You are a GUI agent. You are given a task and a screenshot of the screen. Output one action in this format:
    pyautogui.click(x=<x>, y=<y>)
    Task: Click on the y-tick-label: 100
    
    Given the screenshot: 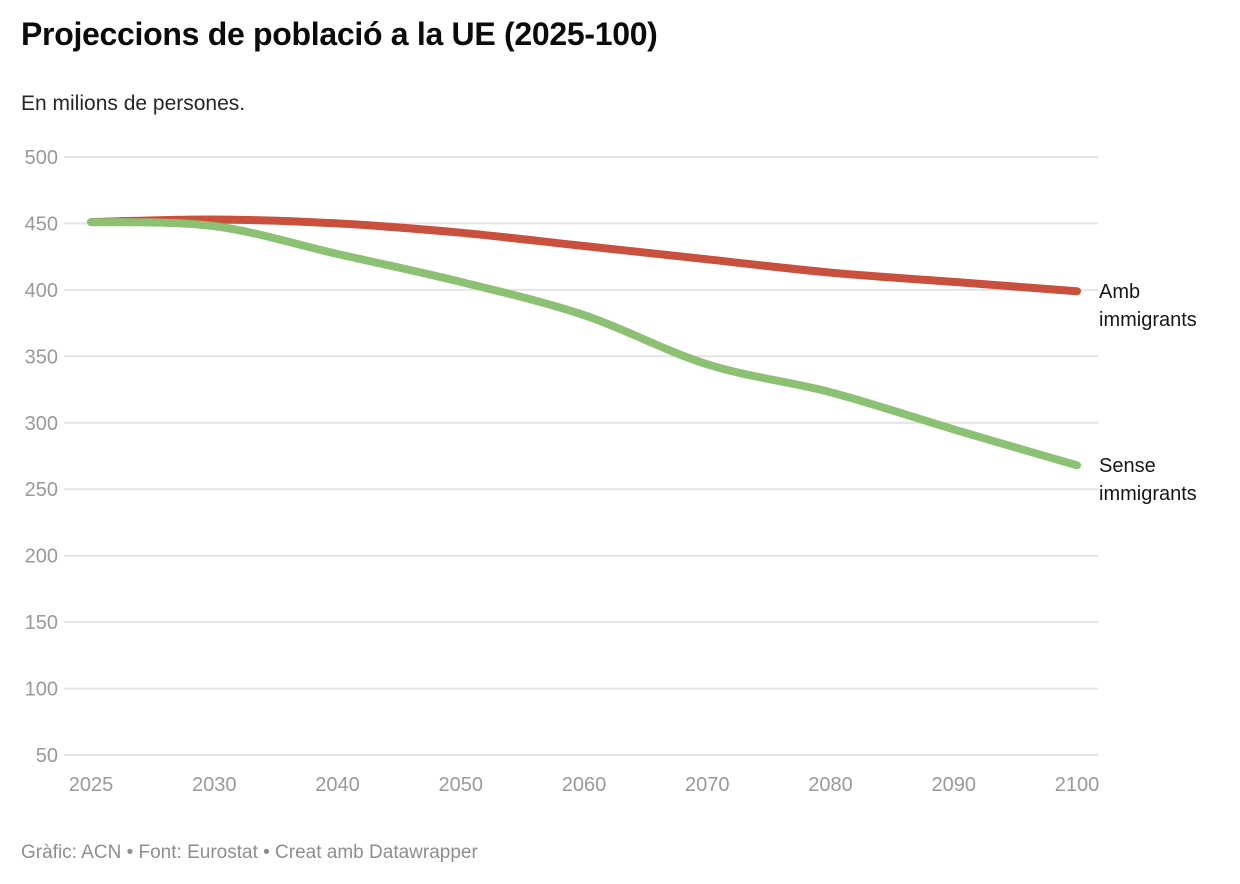 What is the action you would take?
    pyautogui.click(x=41, y=690)
    